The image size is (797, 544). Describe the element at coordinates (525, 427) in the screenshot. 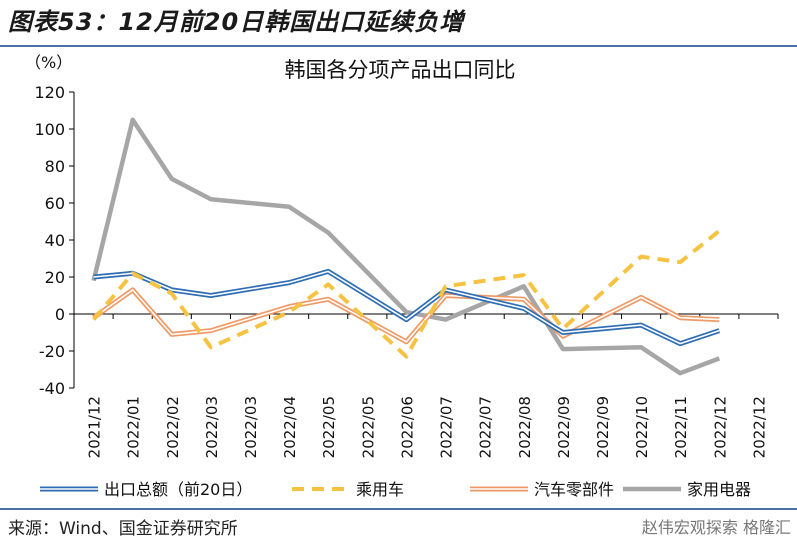

I see `x-tick-label: 2022/08` at that location.